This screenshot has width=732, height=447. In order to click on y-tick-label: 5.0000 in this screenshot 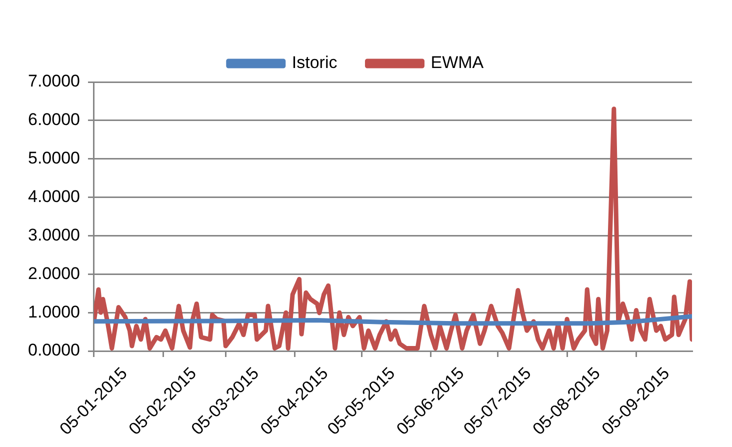, I will do `click(54, 158)`.